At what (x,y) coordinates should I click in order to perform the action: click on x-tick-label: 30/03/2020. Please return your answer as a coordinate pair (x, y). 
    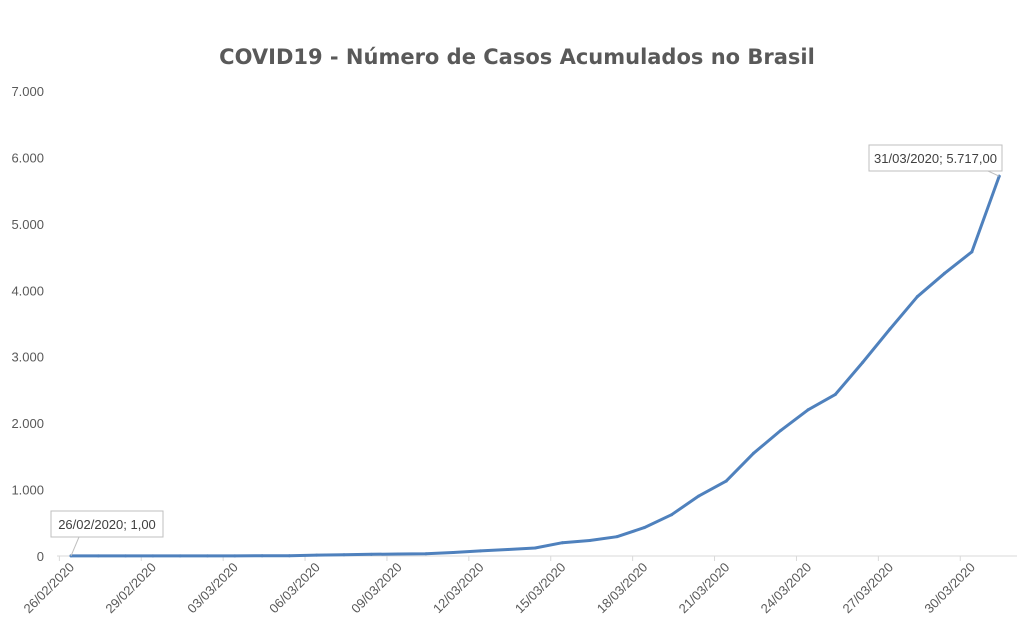
    Looking at the image, I should click on (949, 588).